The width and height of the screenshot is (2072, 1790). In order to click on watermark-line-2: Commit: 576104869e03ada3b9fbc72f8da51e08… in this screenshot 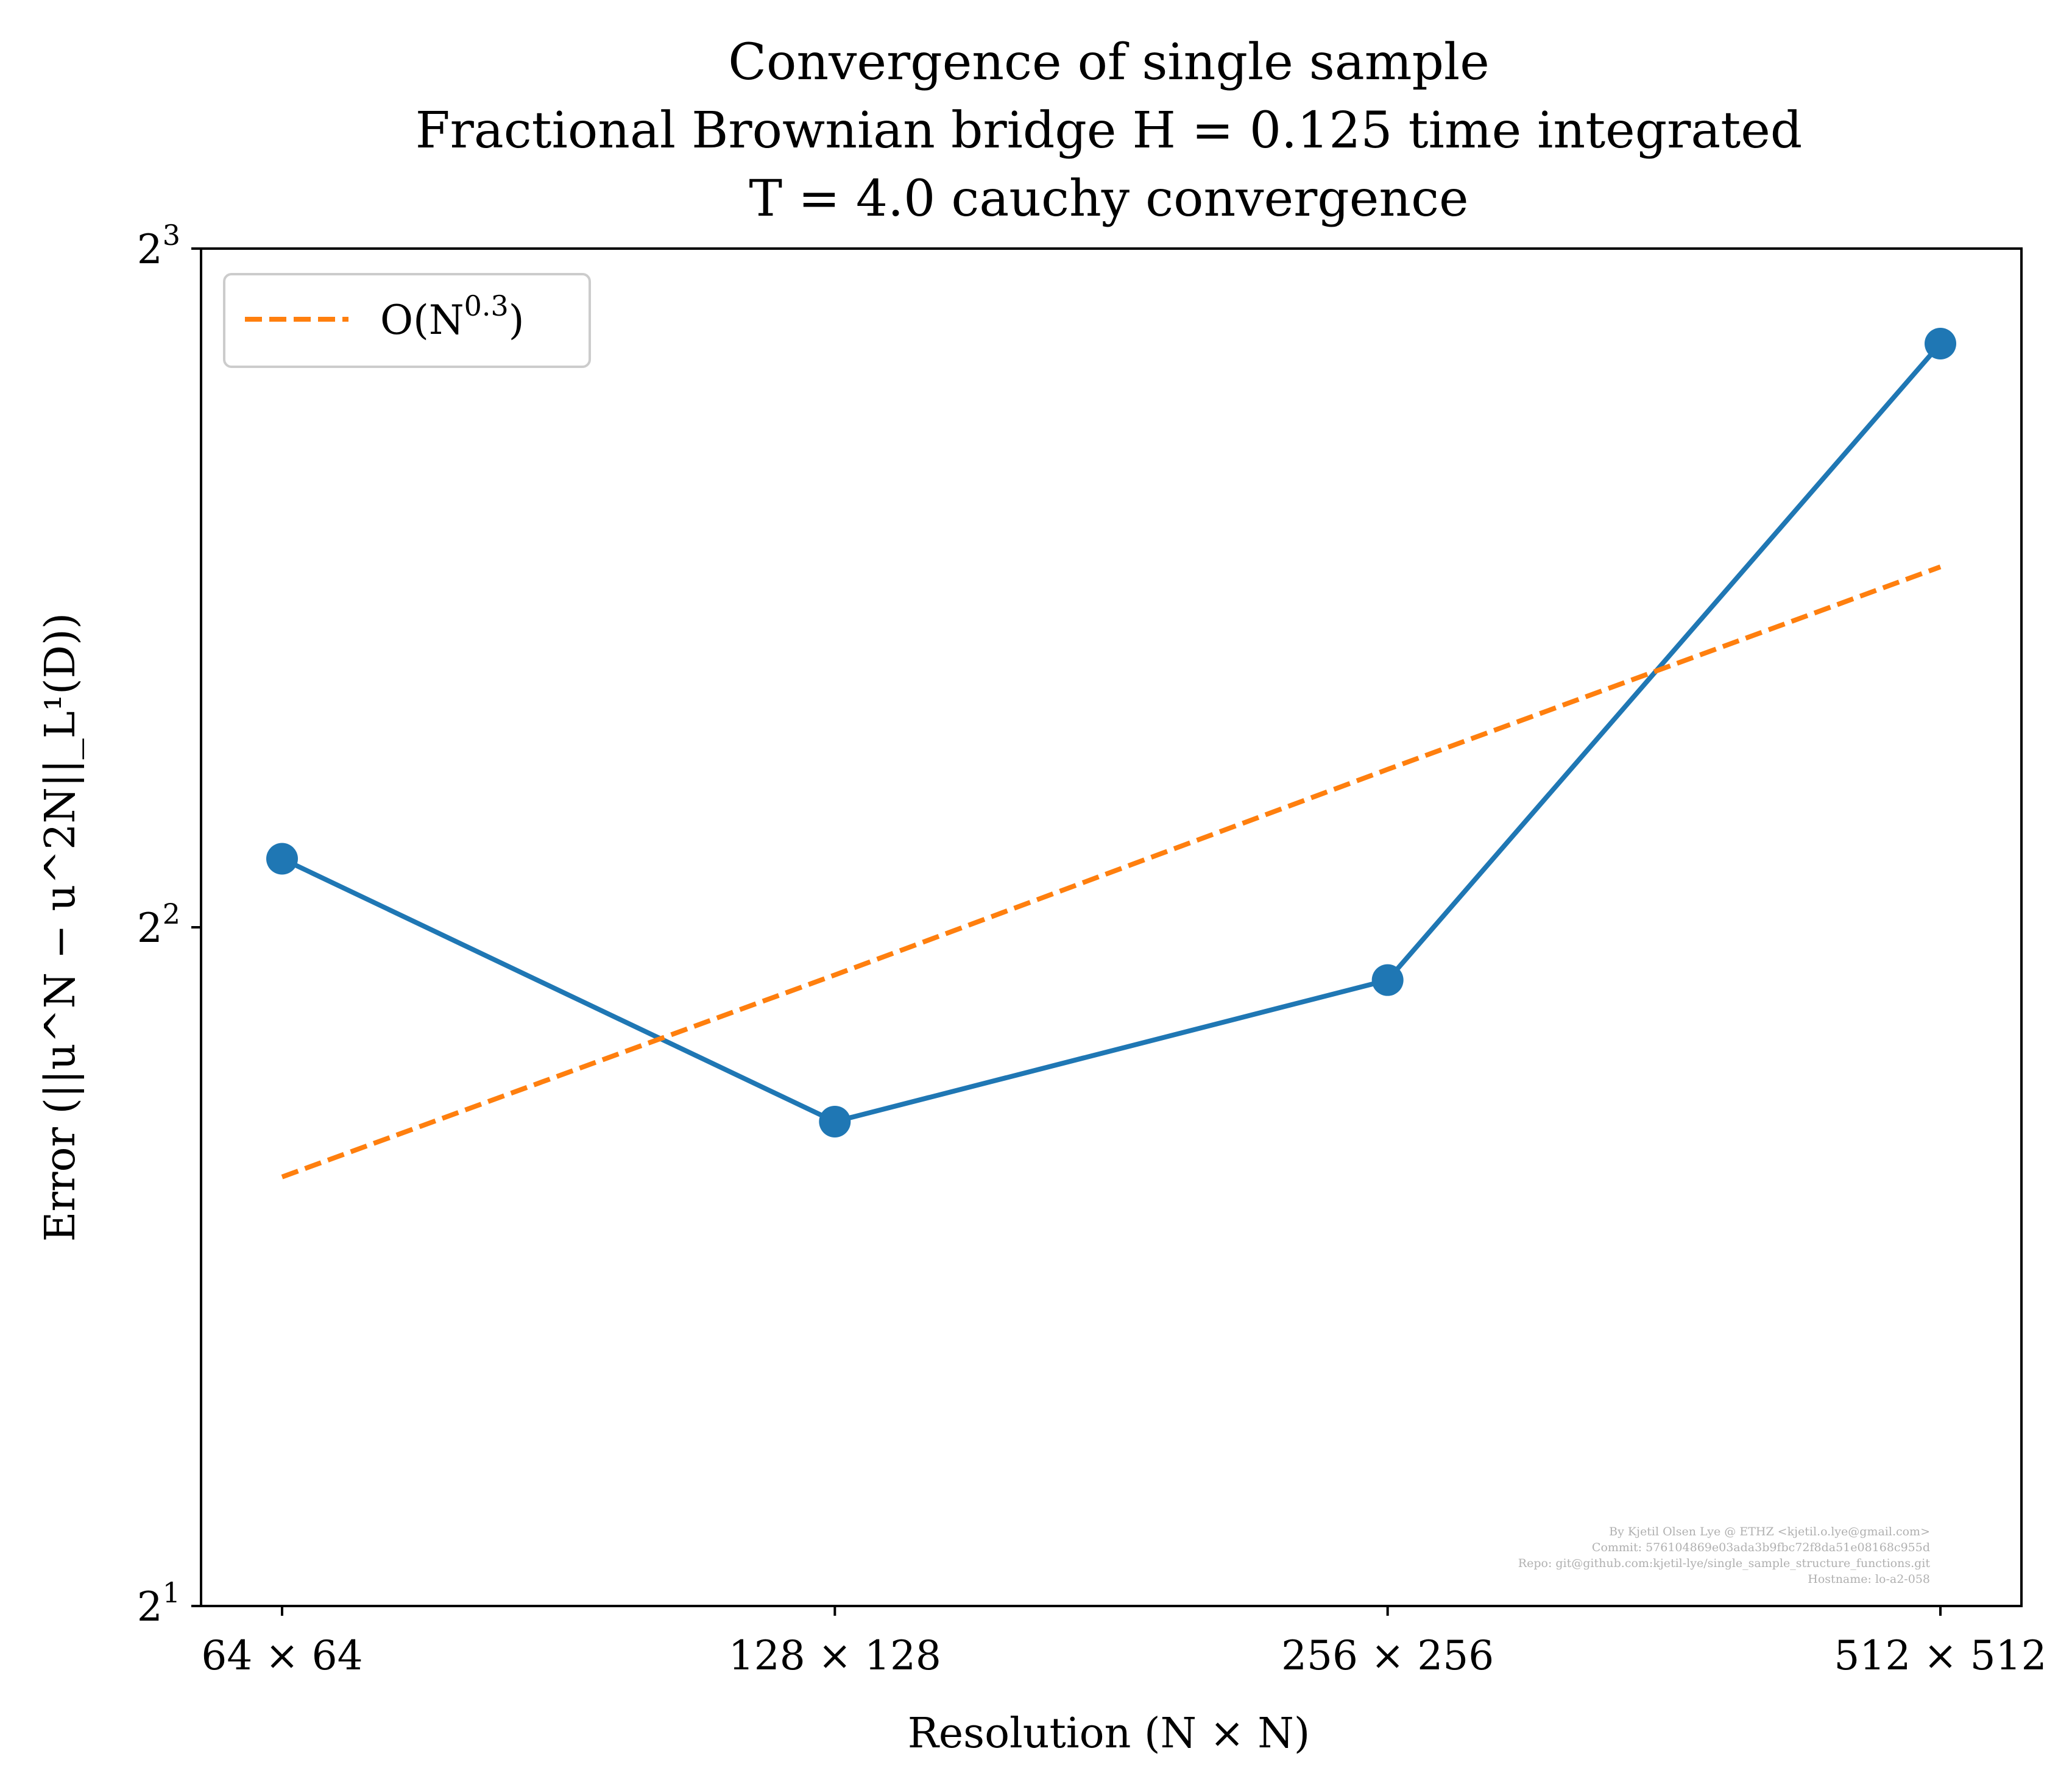, I will do `click(1761, 1548)`.